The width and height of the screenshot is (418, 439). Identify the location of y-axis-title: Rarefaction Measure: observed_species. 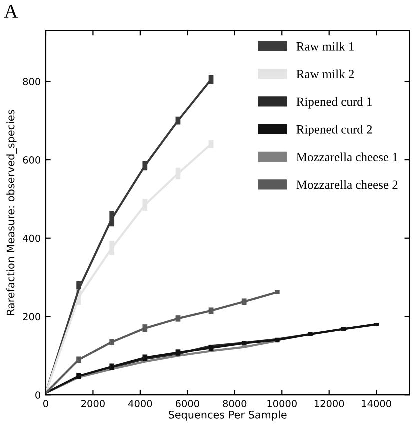
(12, 213).